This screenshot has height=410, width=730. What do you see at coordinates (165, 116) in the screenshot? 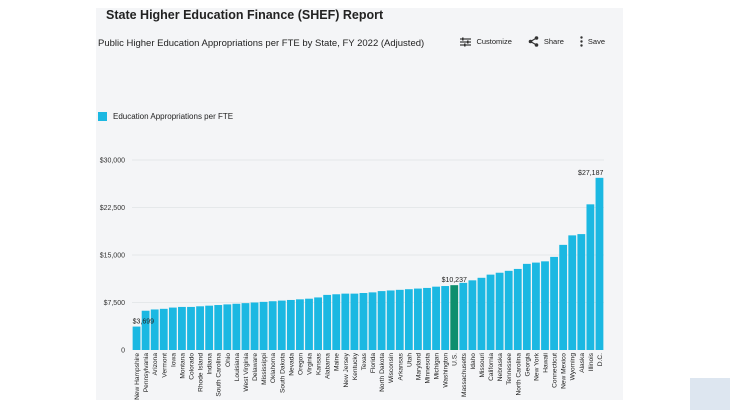
I see `legend: Education Appropriations per FTE` at bounding box center [165, 116].